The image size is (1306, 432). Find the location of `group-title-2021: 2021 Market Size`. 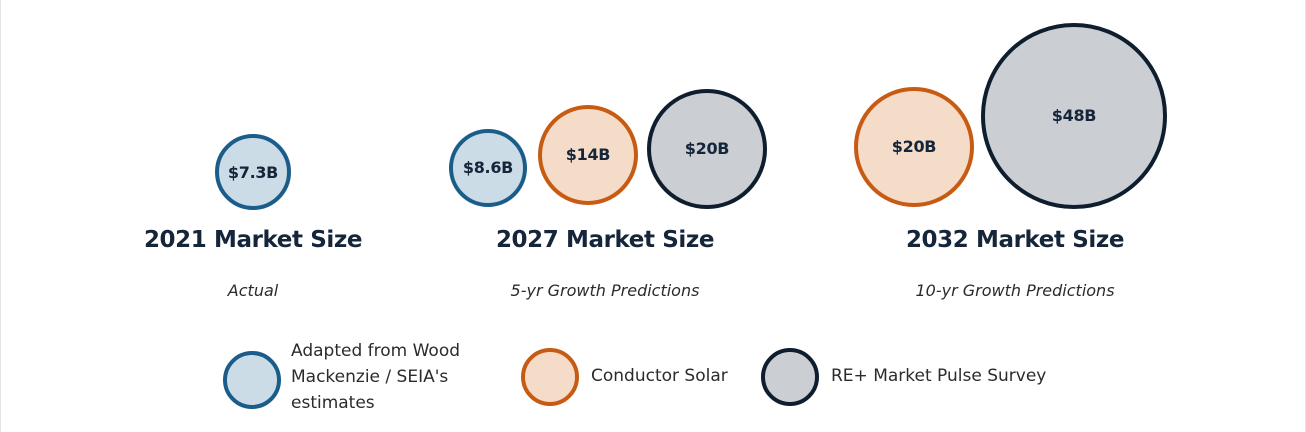

group-title-2021: 2021 Market Size is located at coordinates (253, 240).